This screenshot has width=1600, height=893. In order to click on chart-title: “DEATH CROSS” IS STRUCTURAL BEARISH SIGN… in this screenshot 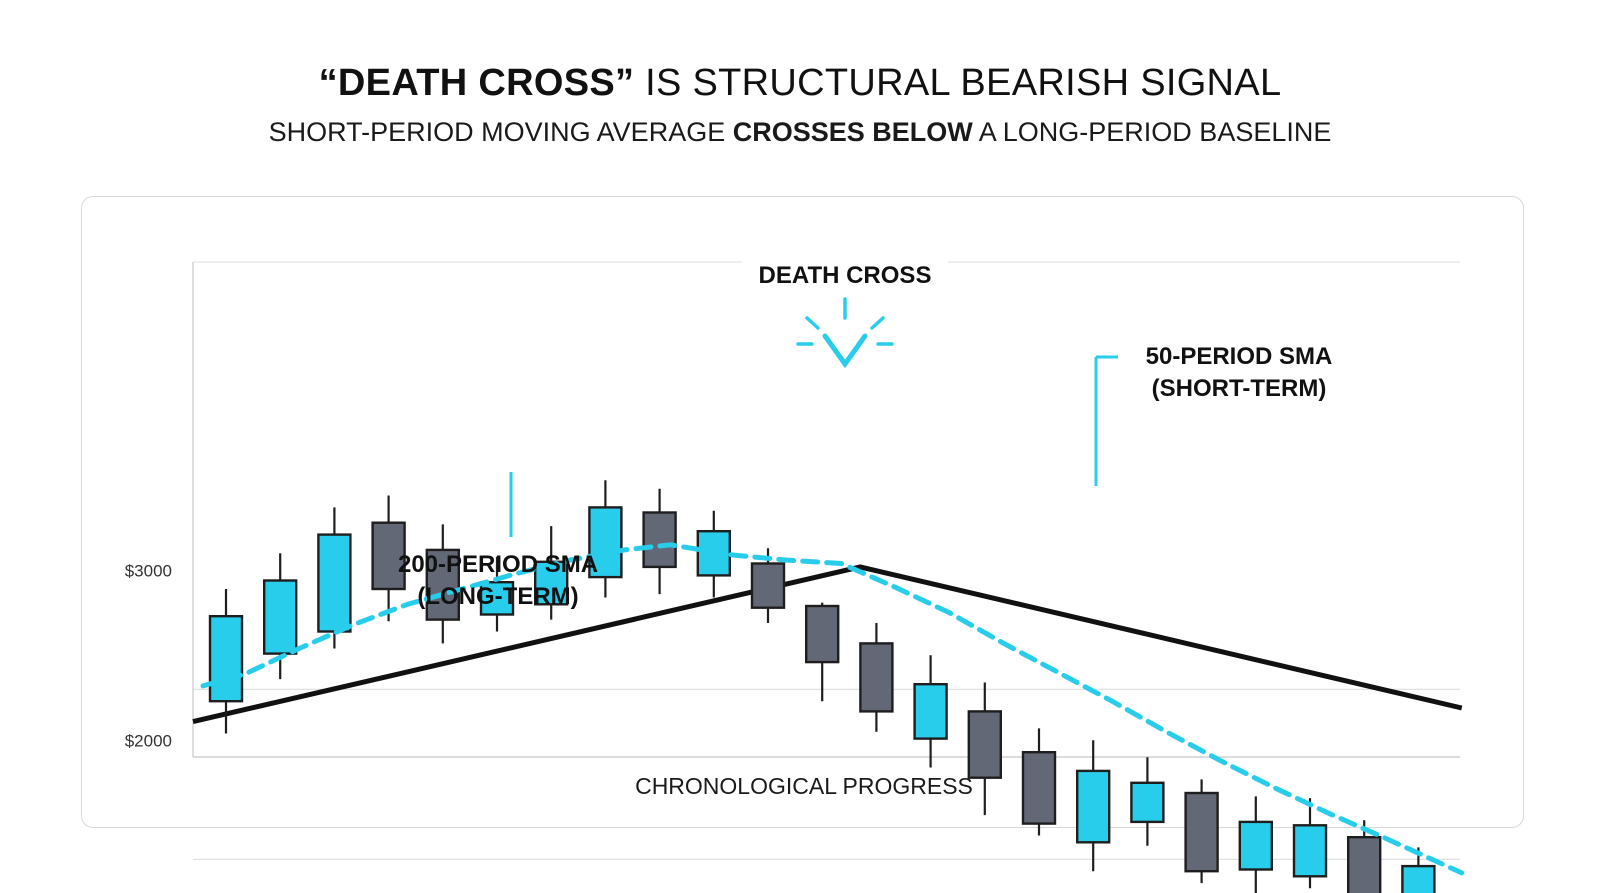, I will do `click(800, 83)`.